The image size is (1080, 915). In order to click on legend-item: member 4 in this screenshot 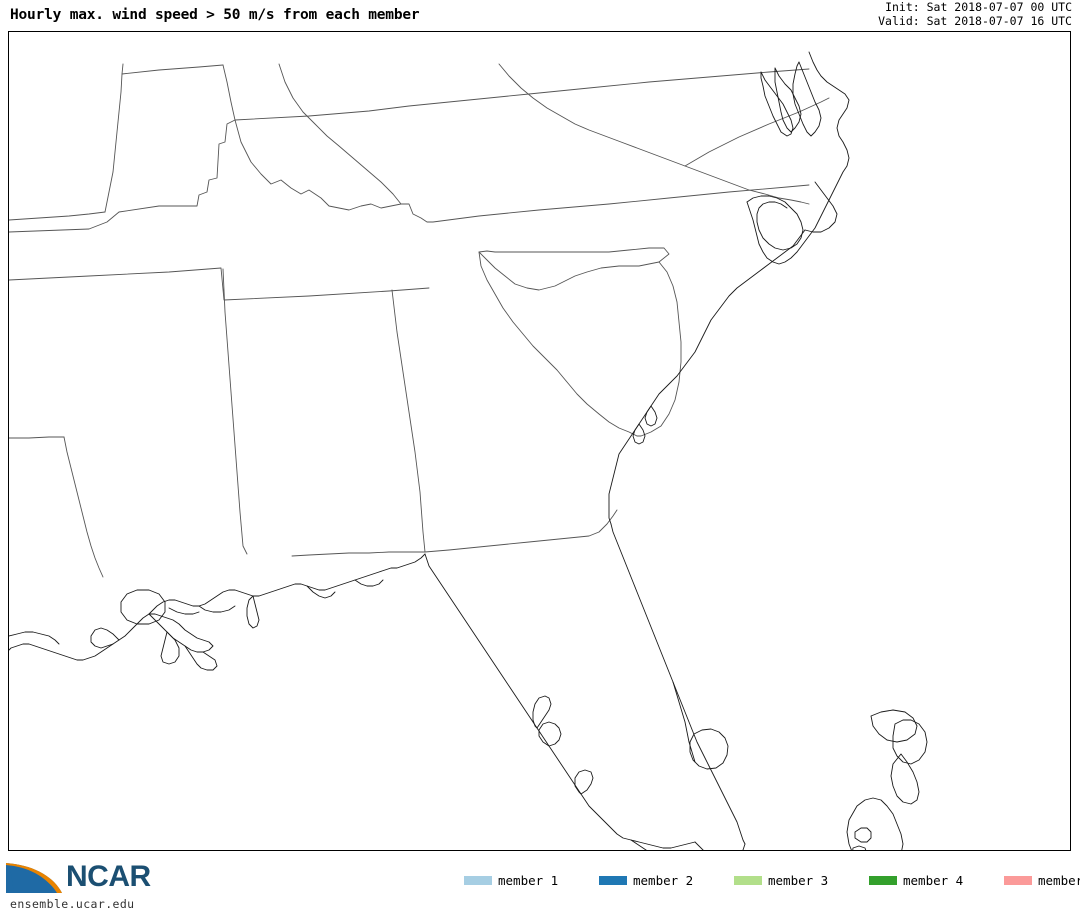, I will do `click(936, 880)`.